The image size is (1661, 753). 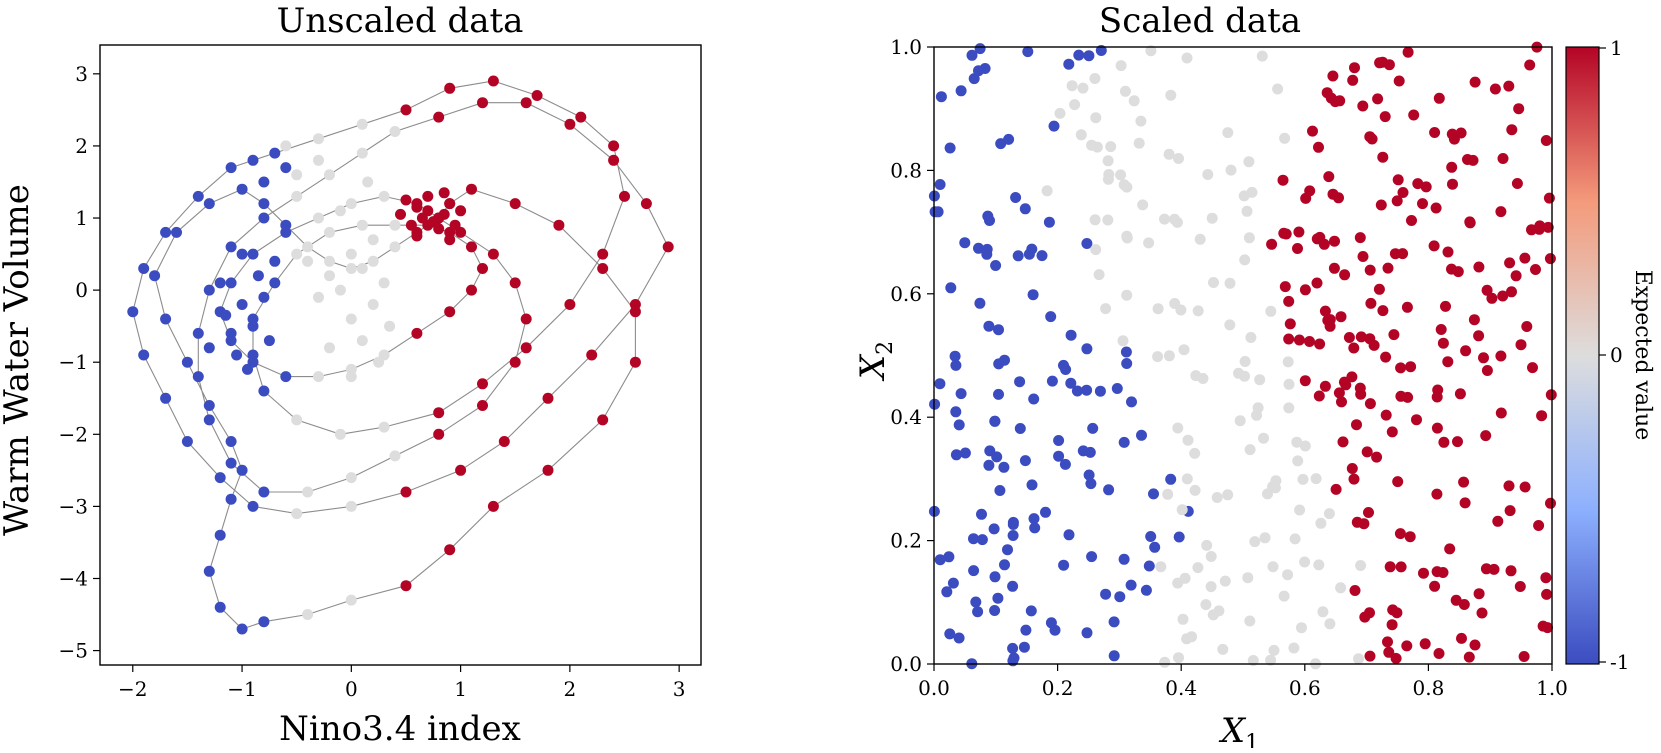 I want to click on y-tick-label: −3, so click(x=73, y=506).